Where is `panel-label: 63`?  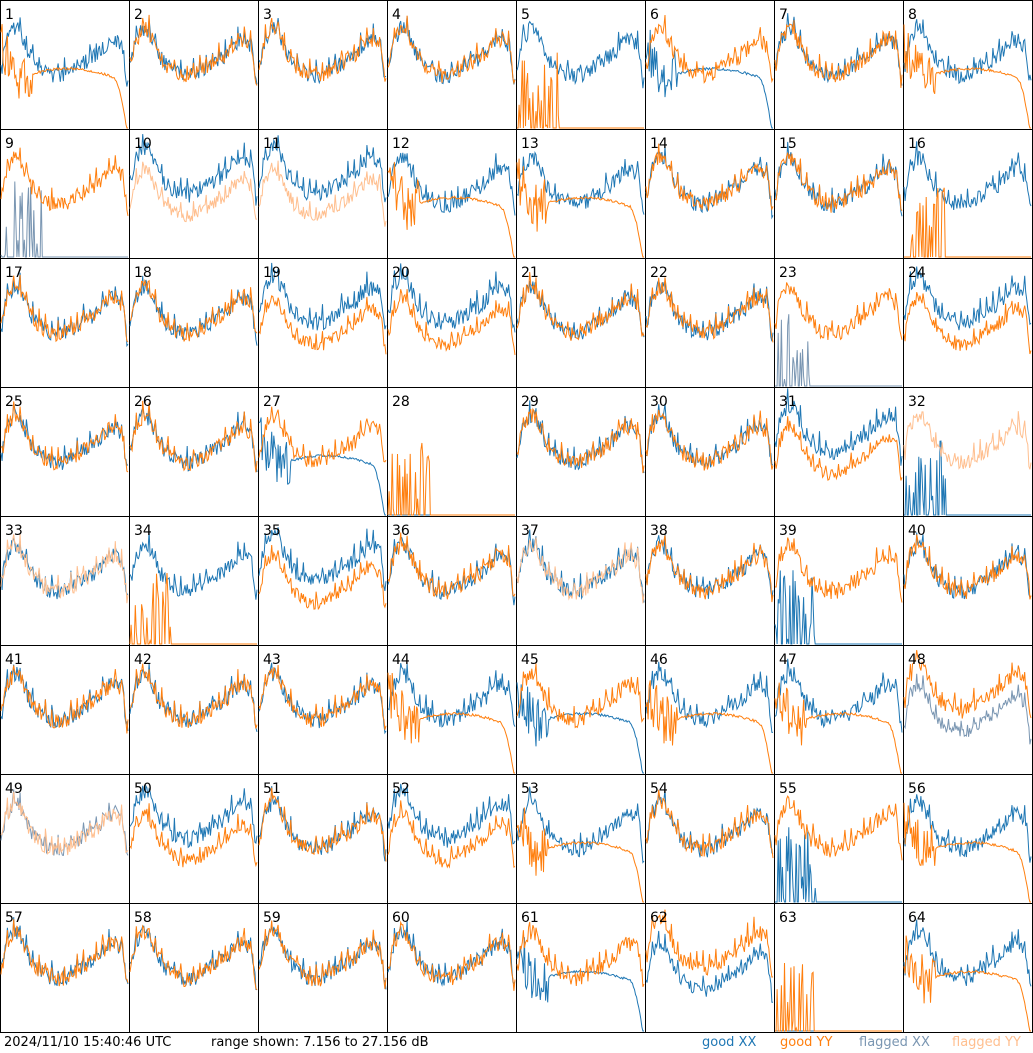
panel-label: 63 is located at coordinates (788, 918).